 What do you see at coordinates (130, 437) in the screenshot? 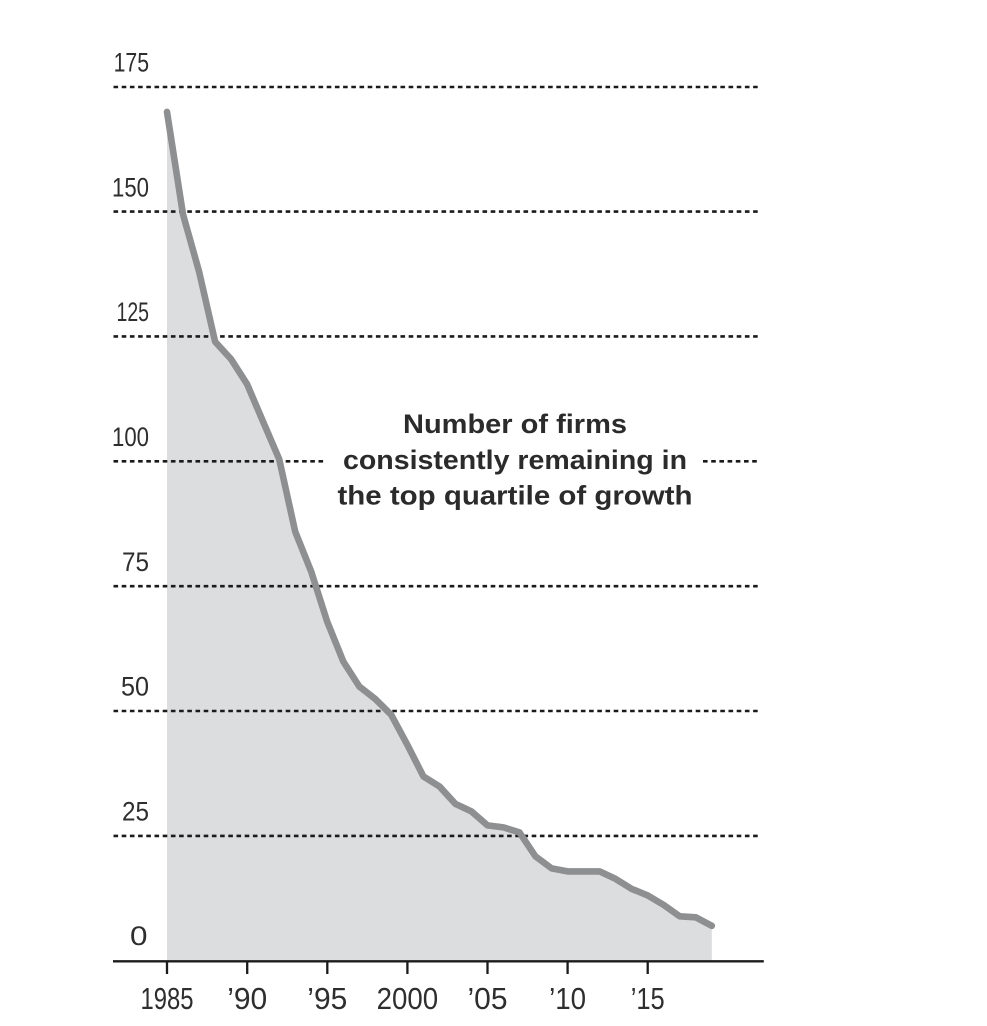
I see `svg-text: 100` at bounding box center [130, 437].